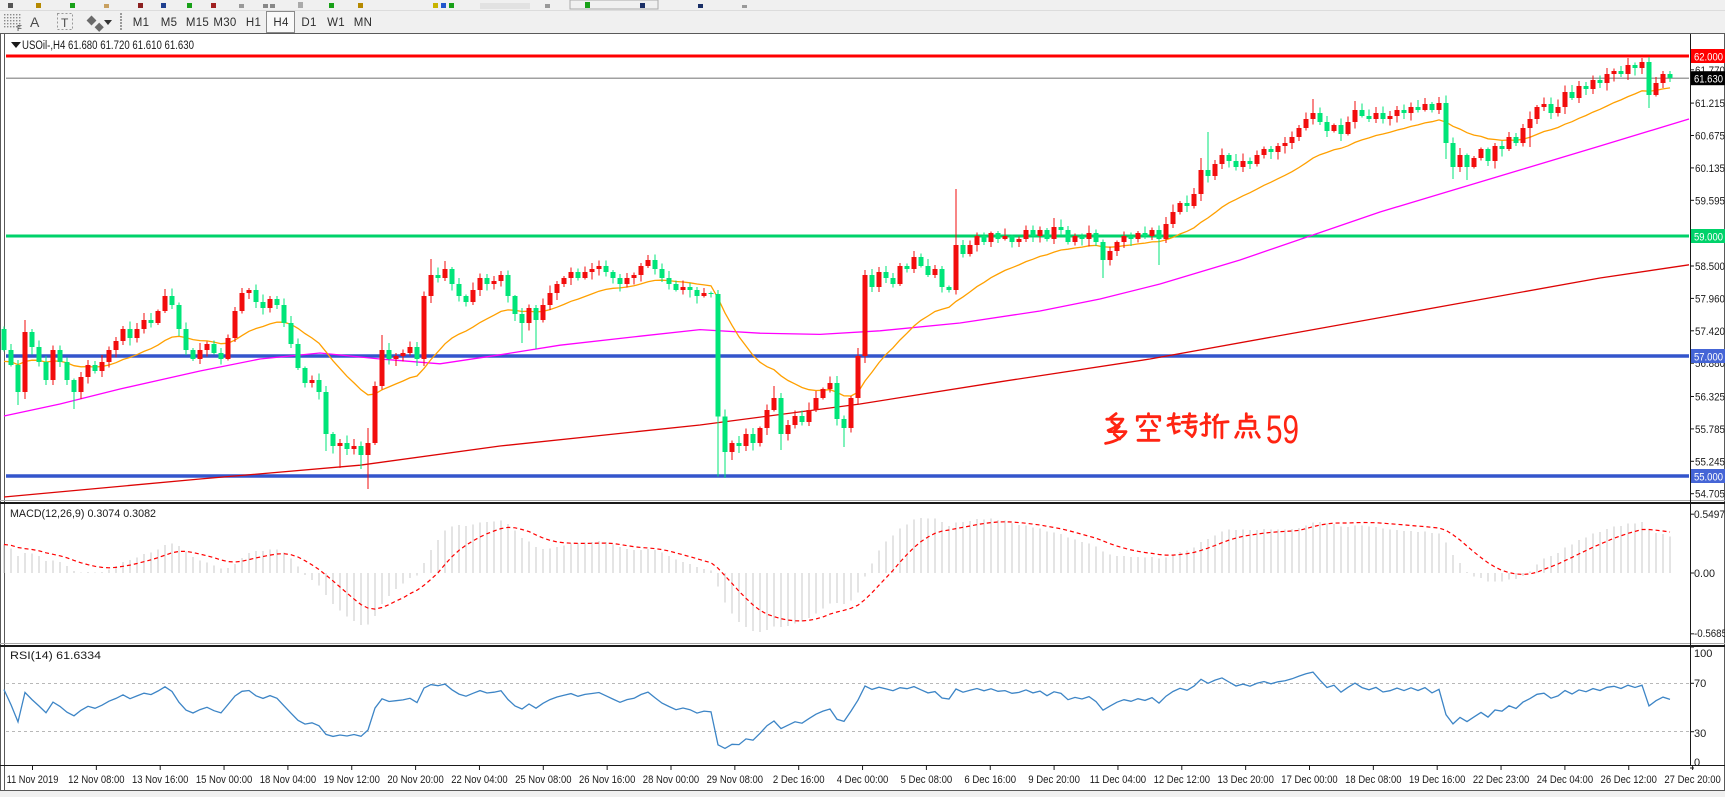 The image size is (1725, 797). I want to click on svg-text: M15, so click(197, 23).